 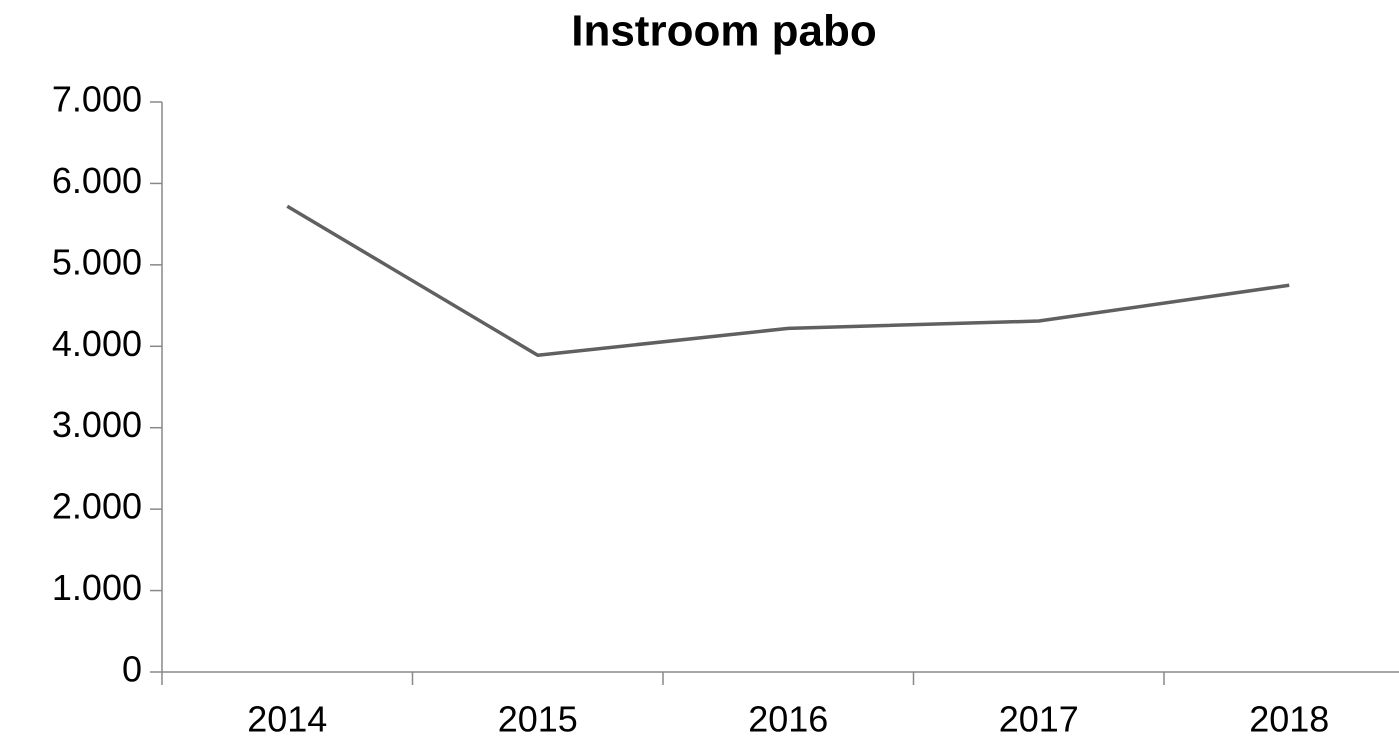 What do you see at coordinates (287, 719) in the screenshot?
I see `x-tick-label: 2014` at bounding box center [287, 719].